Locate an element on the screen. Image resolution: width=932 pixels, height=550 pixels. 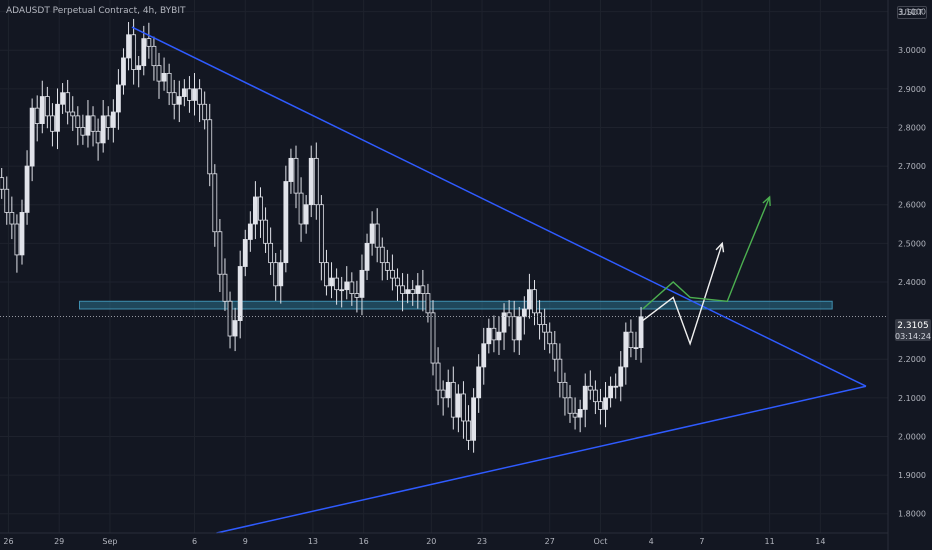
y-tick-label: 2.9000 is located at coordinates (912, 89).